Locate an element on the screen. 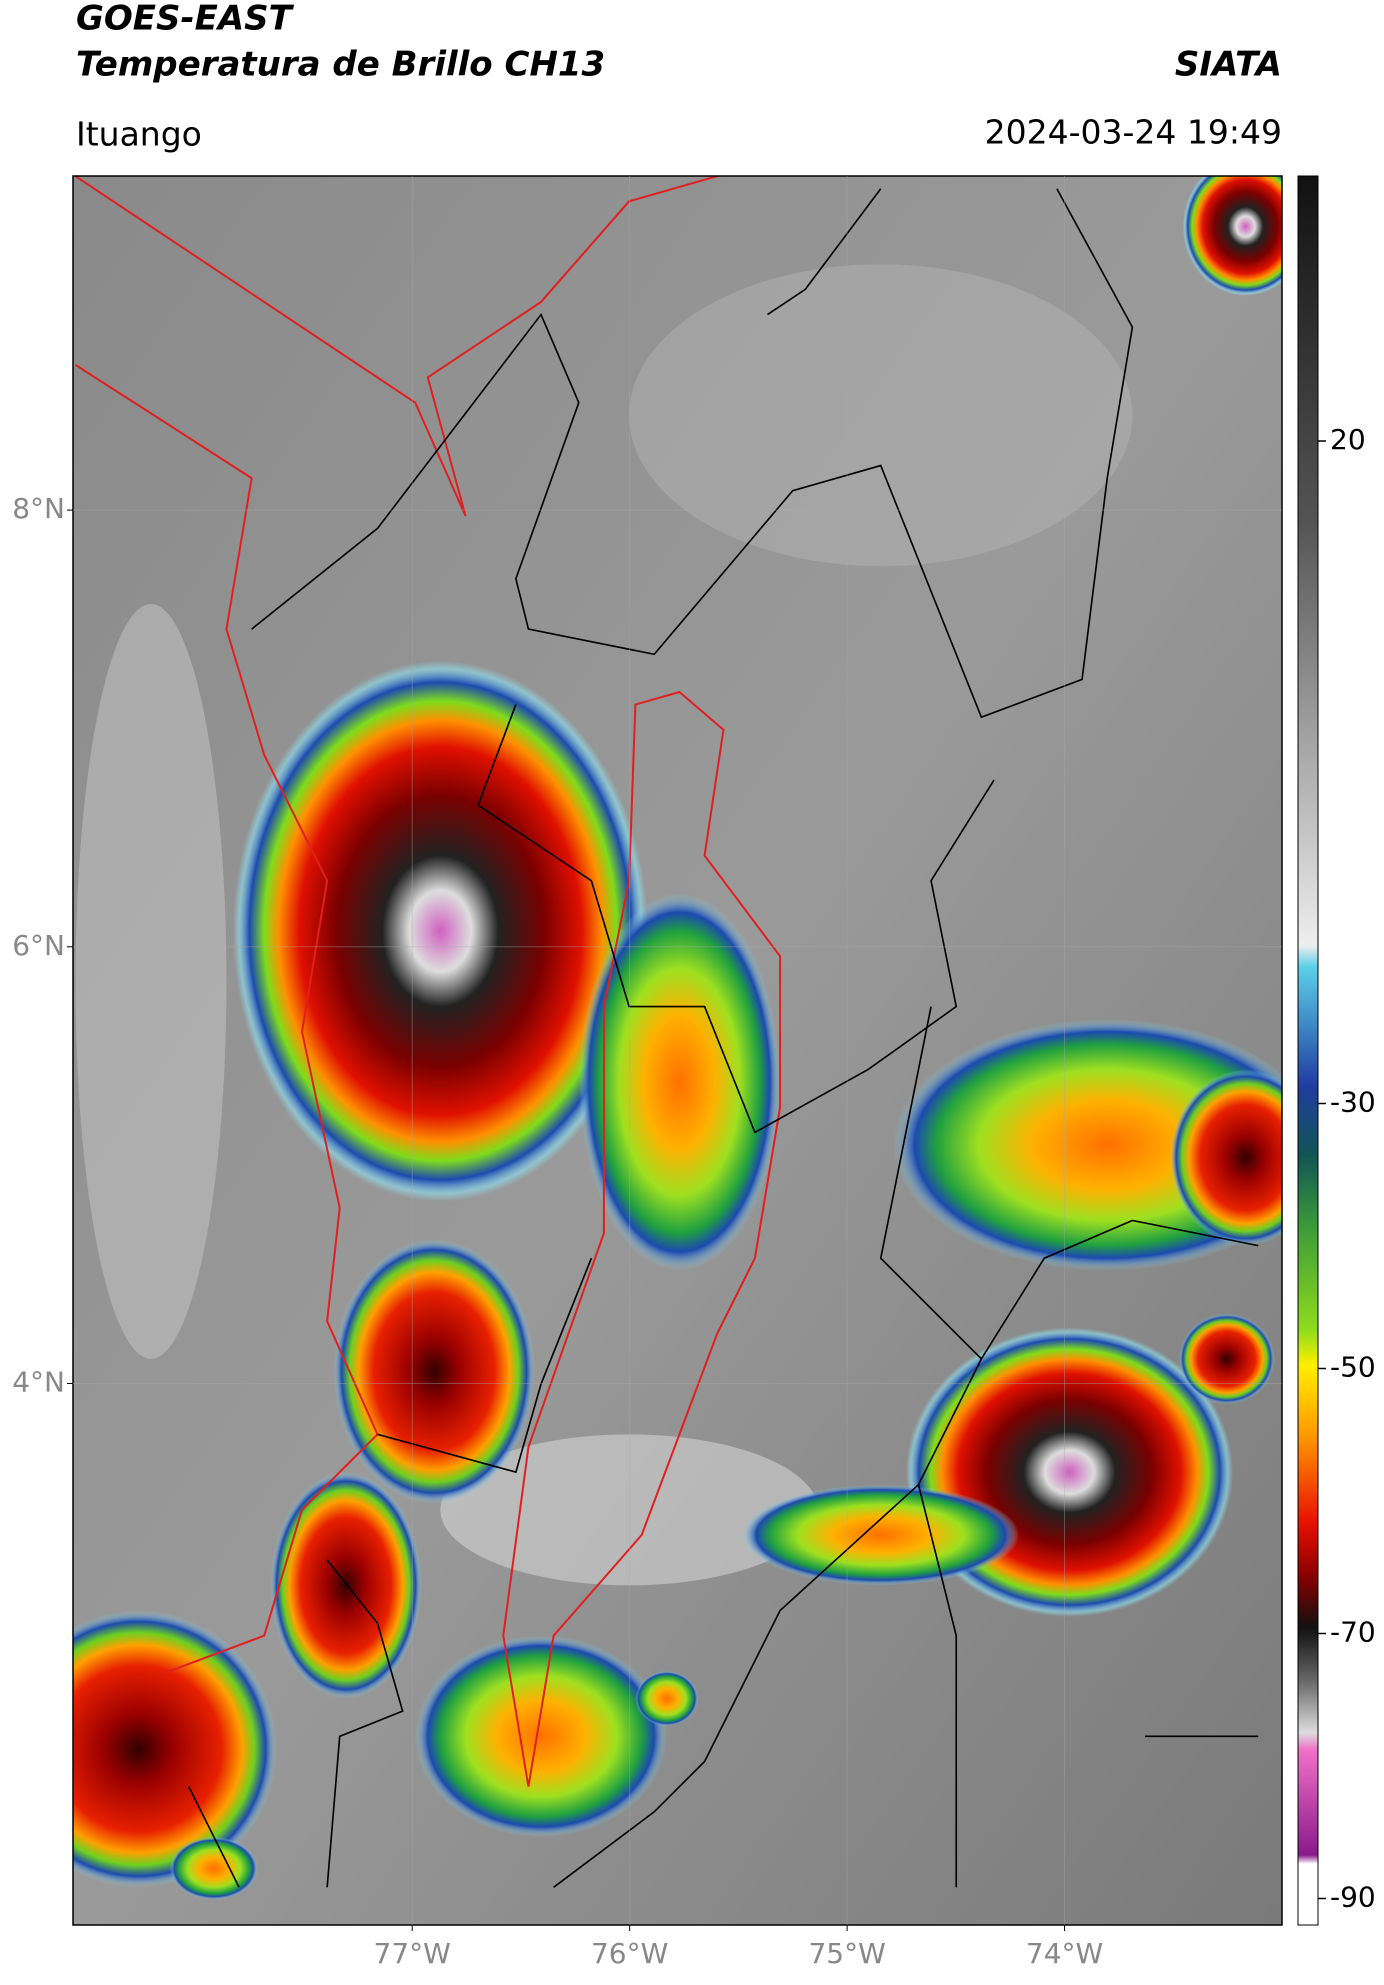  lon-tick-label: 77°W is located at coordinates (412, 1953).